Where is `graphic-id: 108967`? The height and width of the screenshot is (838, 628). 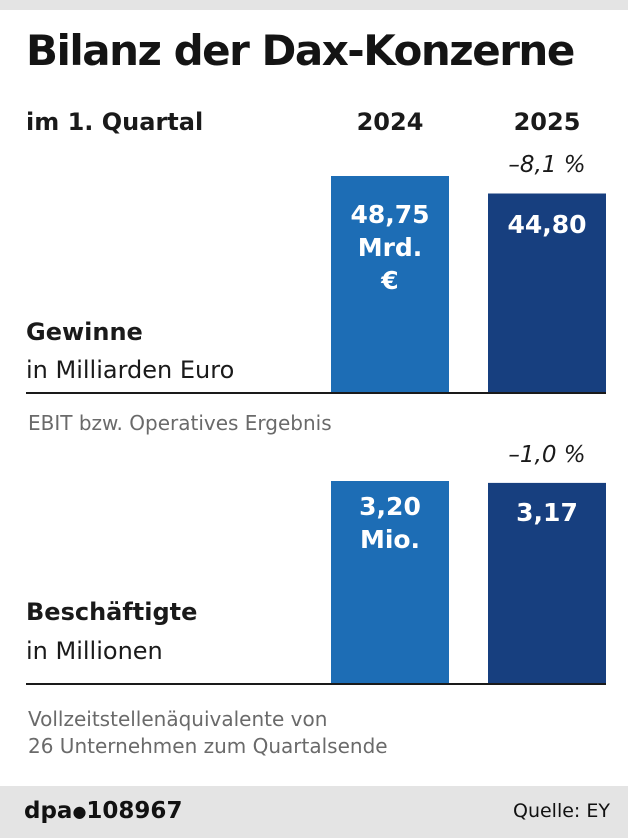
graphic-id: 108967 is located at coordinates (134, 811).